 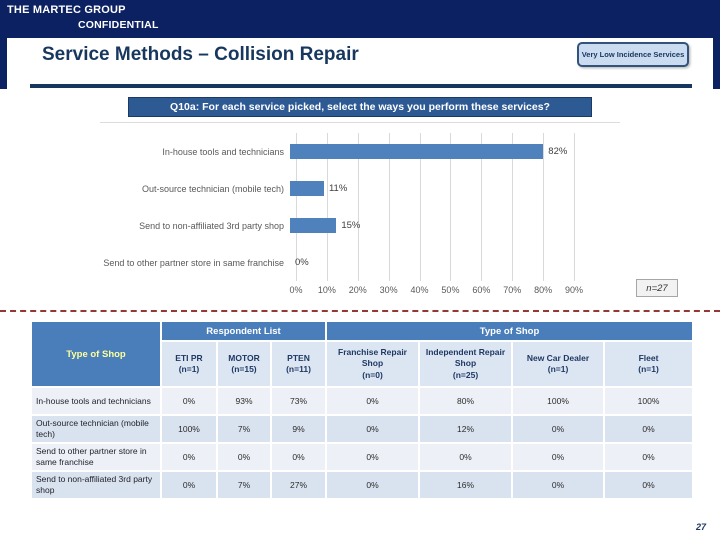 What do you see at coordinates (649, 364) in the screenshot?
I see `col-header: Fleet (n=1)` at bounding box center [649, 364].